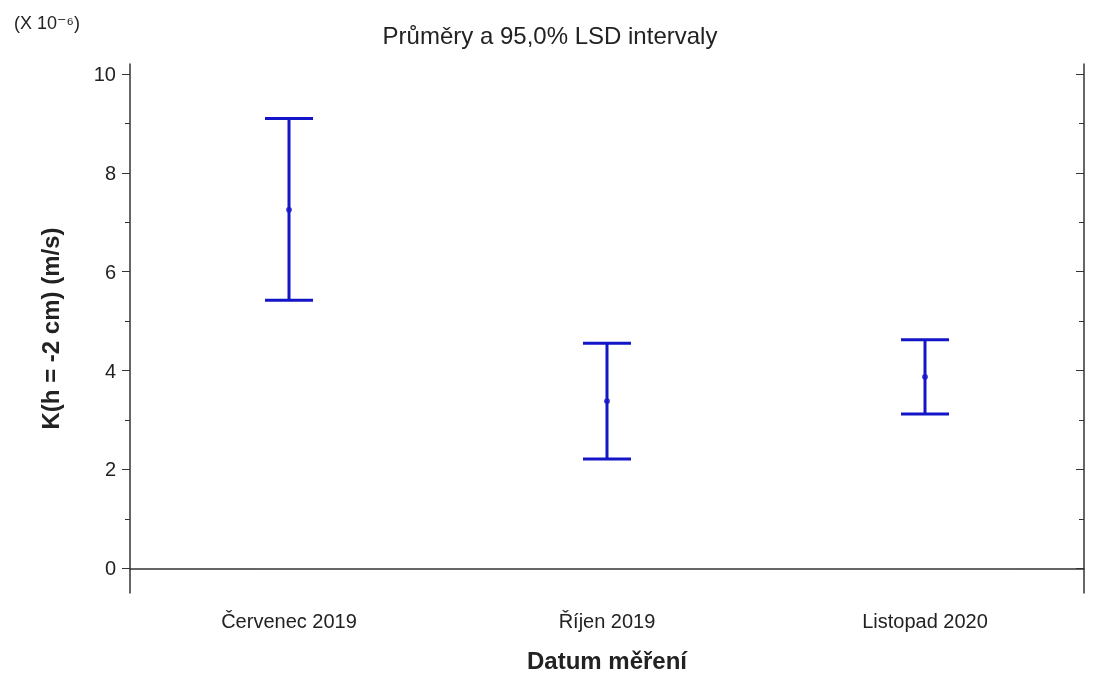  I want to click on text: (X 10⁻⁶), so click(47, 23).